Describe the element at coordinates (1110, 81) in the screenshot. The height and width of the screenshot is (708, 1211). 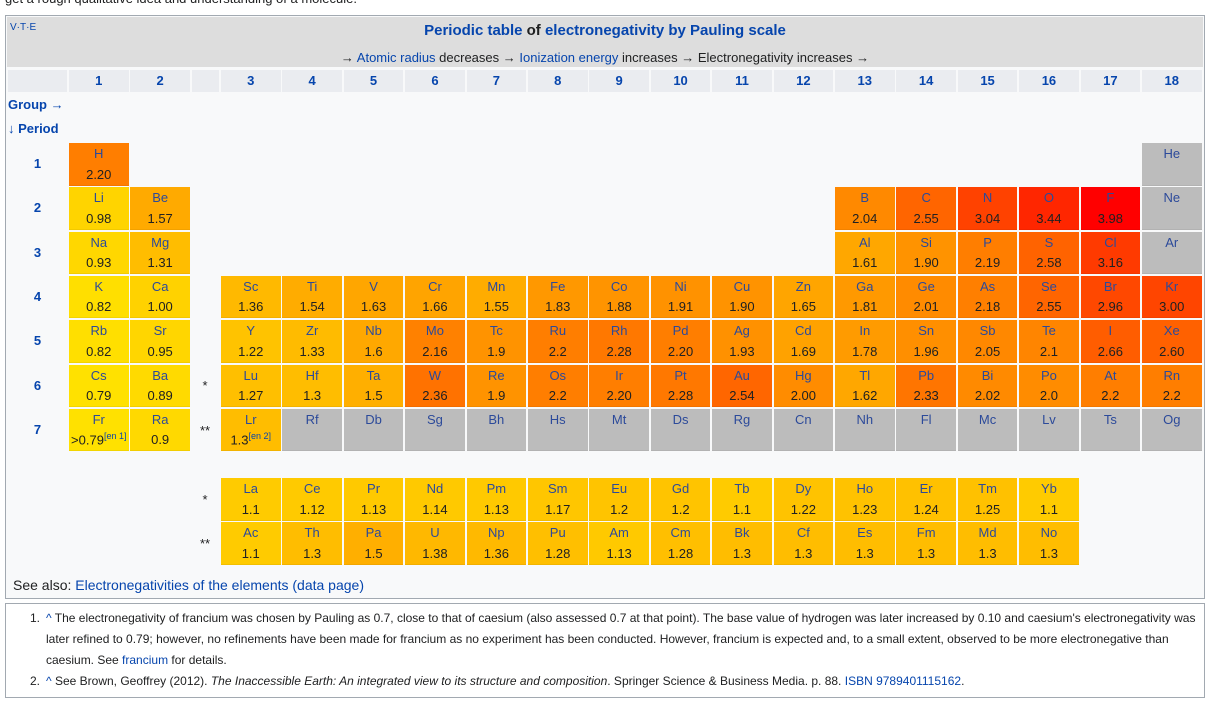
I see `group-number: 17` at that location.